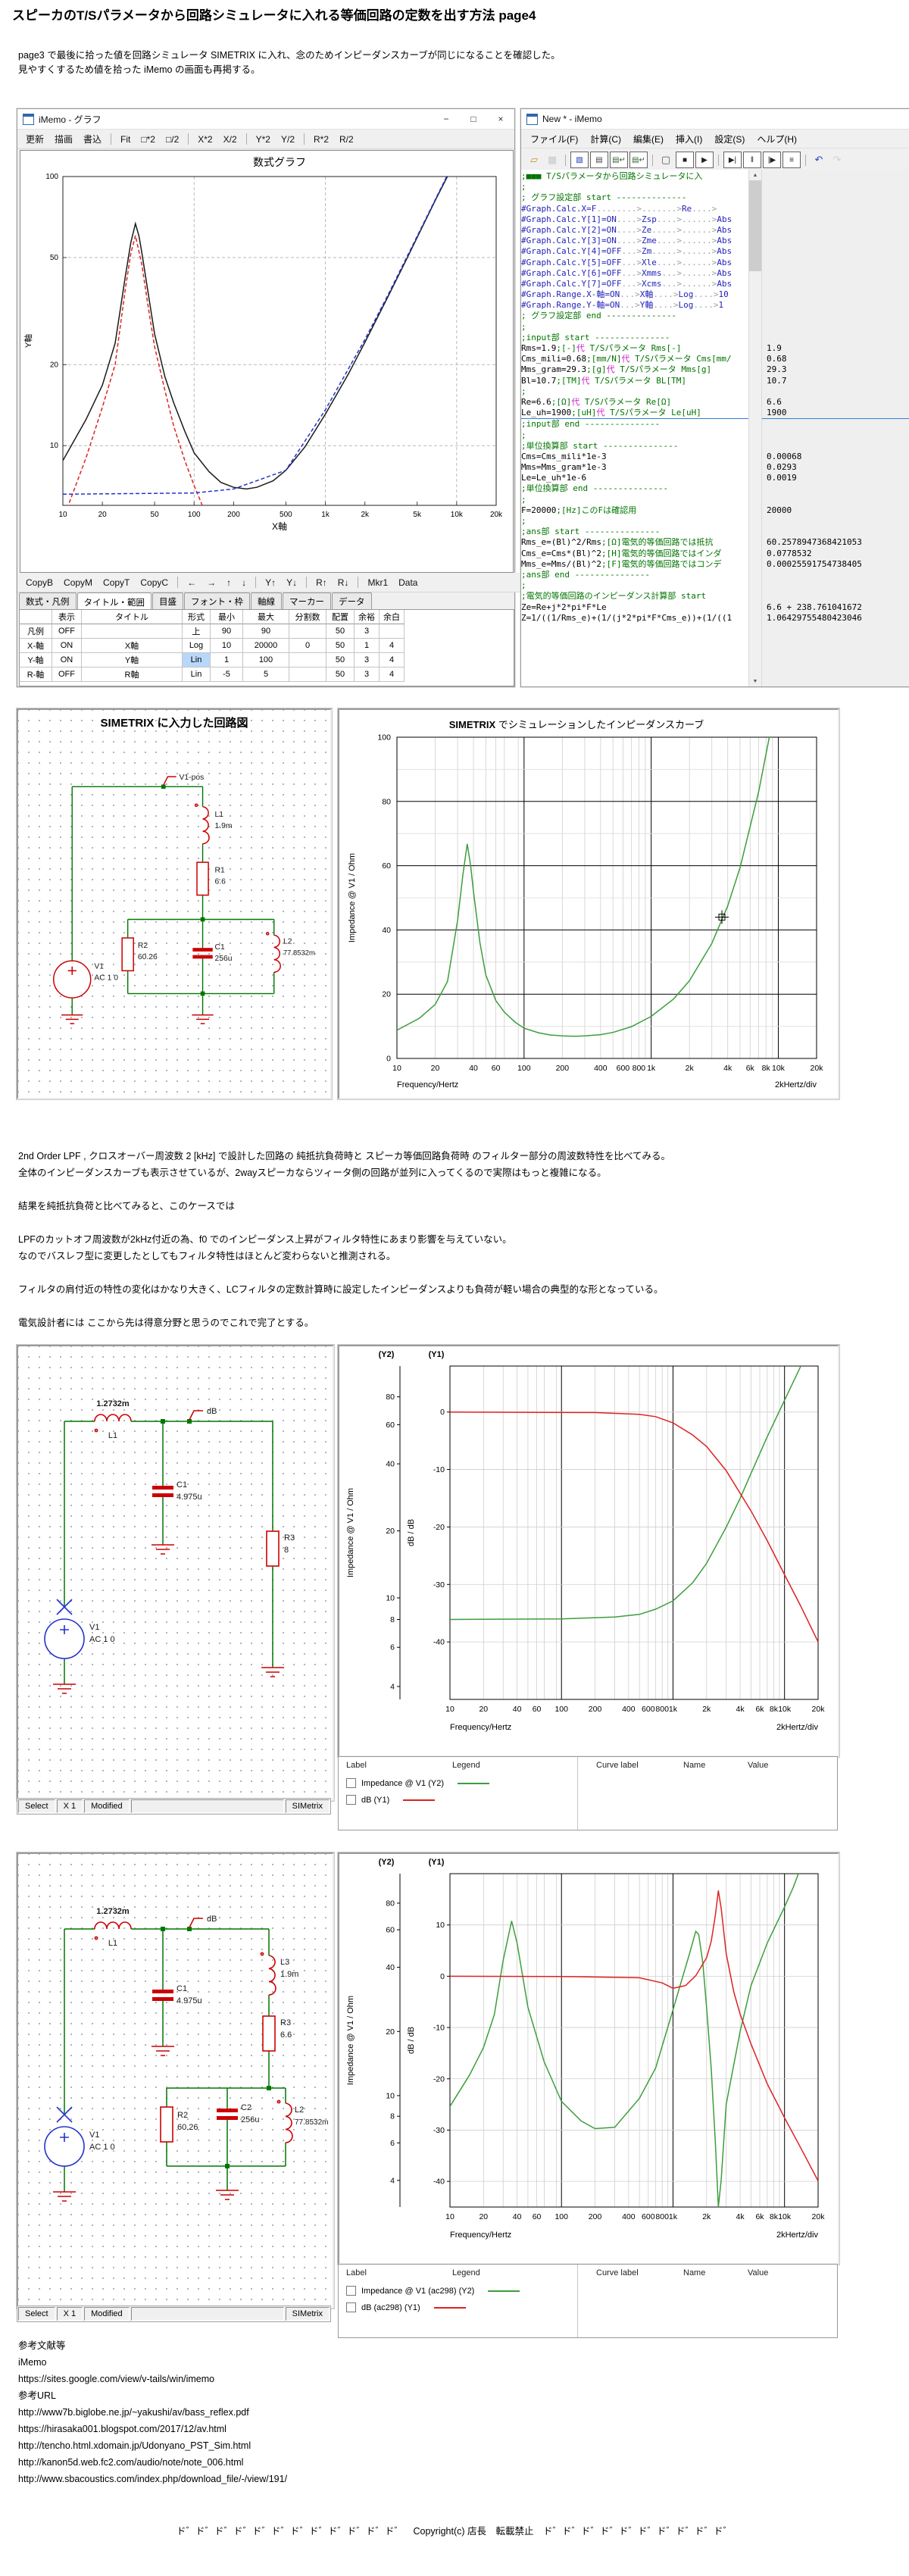 Image resolution: width=909 pixels, height=2576 pixels. I want to click on tab-1: タイトル・範囲, so click(114, 601).